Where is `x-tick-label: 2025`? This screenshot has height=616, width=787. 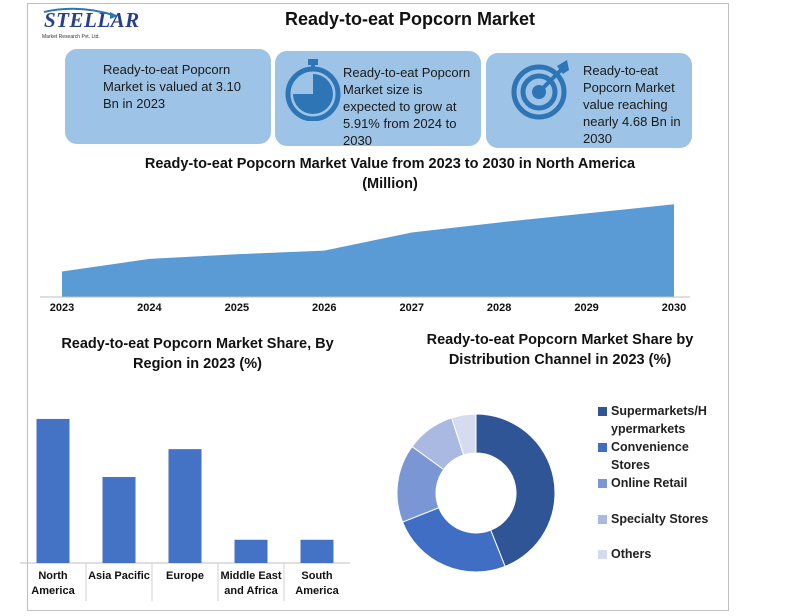
x-tick-label: 2025 is located at coordinates (237, 308).